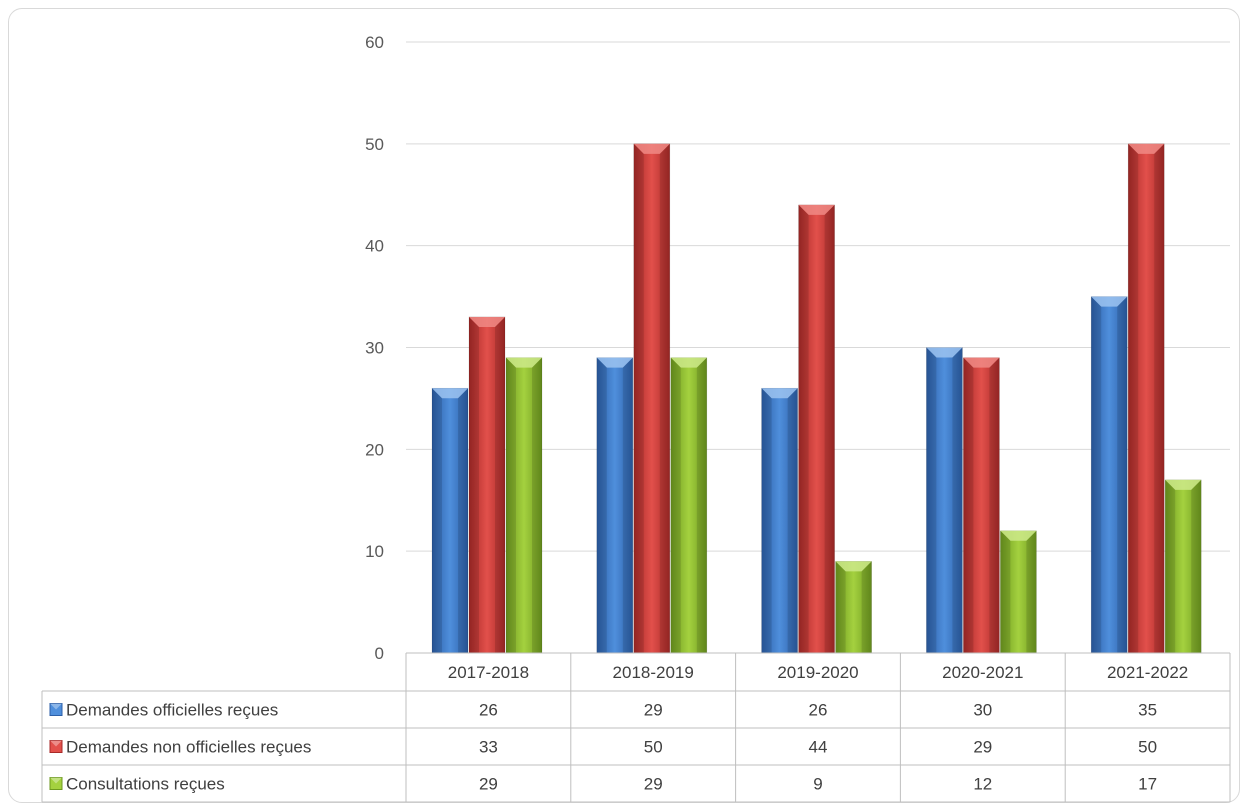 This screenshot has height=811, width=1248. I want to click on data-table-value: 12, so click(982, 784).